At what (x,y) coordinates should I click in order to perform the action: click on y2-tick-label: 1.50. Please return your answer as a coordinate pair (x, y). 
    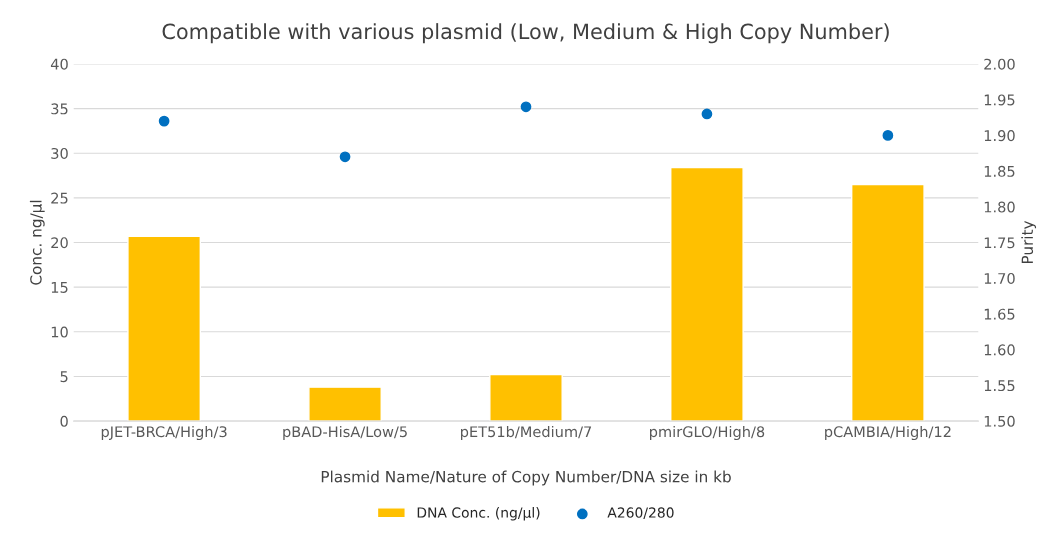
    Looking at the image, I should click on (999, 421).